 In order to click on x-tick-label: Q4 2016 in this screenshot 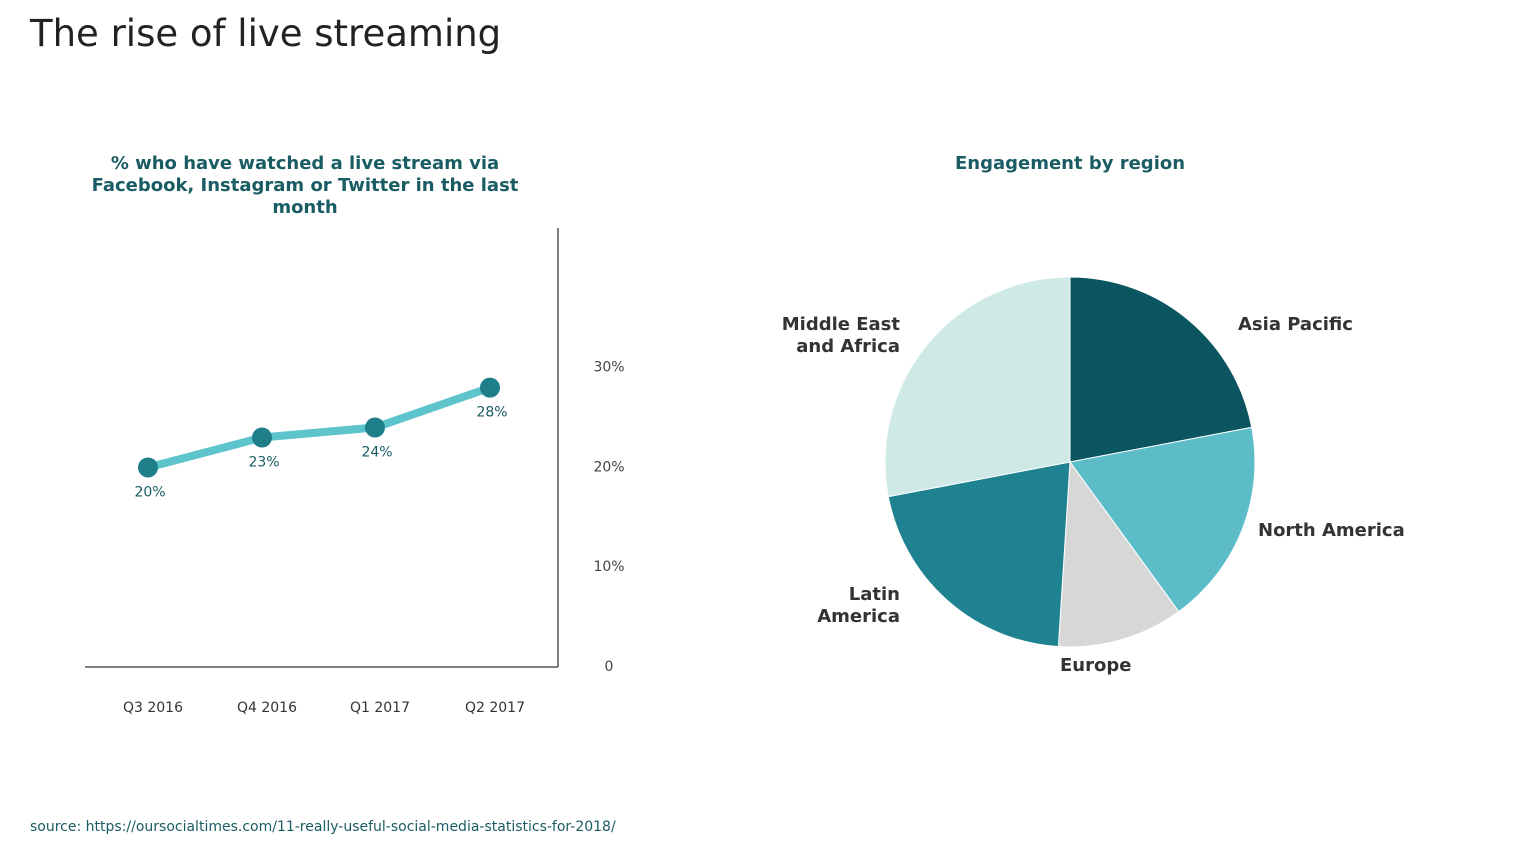, I will do `click(267, 708)`.